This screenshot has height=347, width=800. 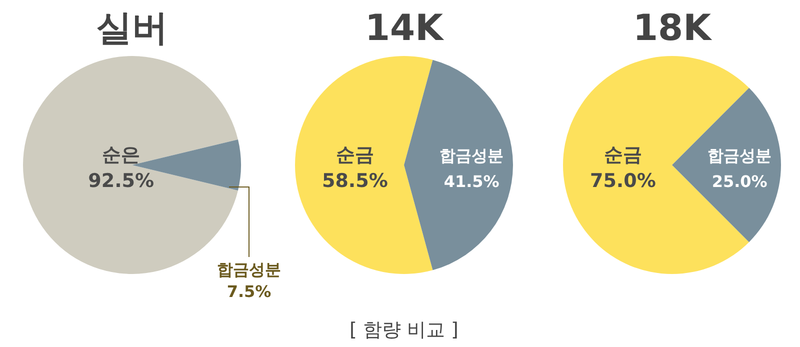 What do you see at coordinates (132, 28) in the screenshot?
I see `chart-title: 실버` at bounding box center [132, 28].